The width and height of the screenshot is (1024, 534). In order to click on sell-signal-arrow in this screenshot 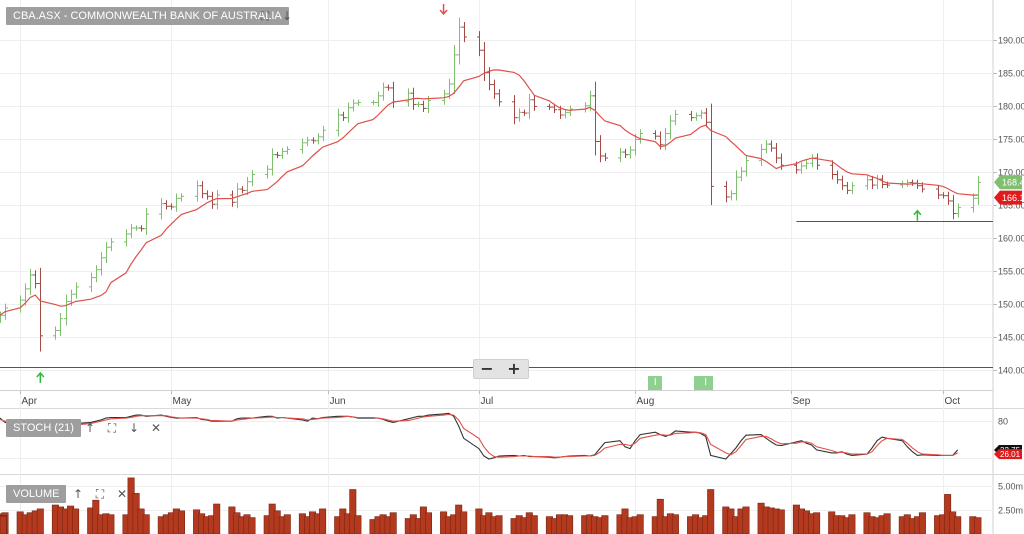, I will do `click(443, 10)`.